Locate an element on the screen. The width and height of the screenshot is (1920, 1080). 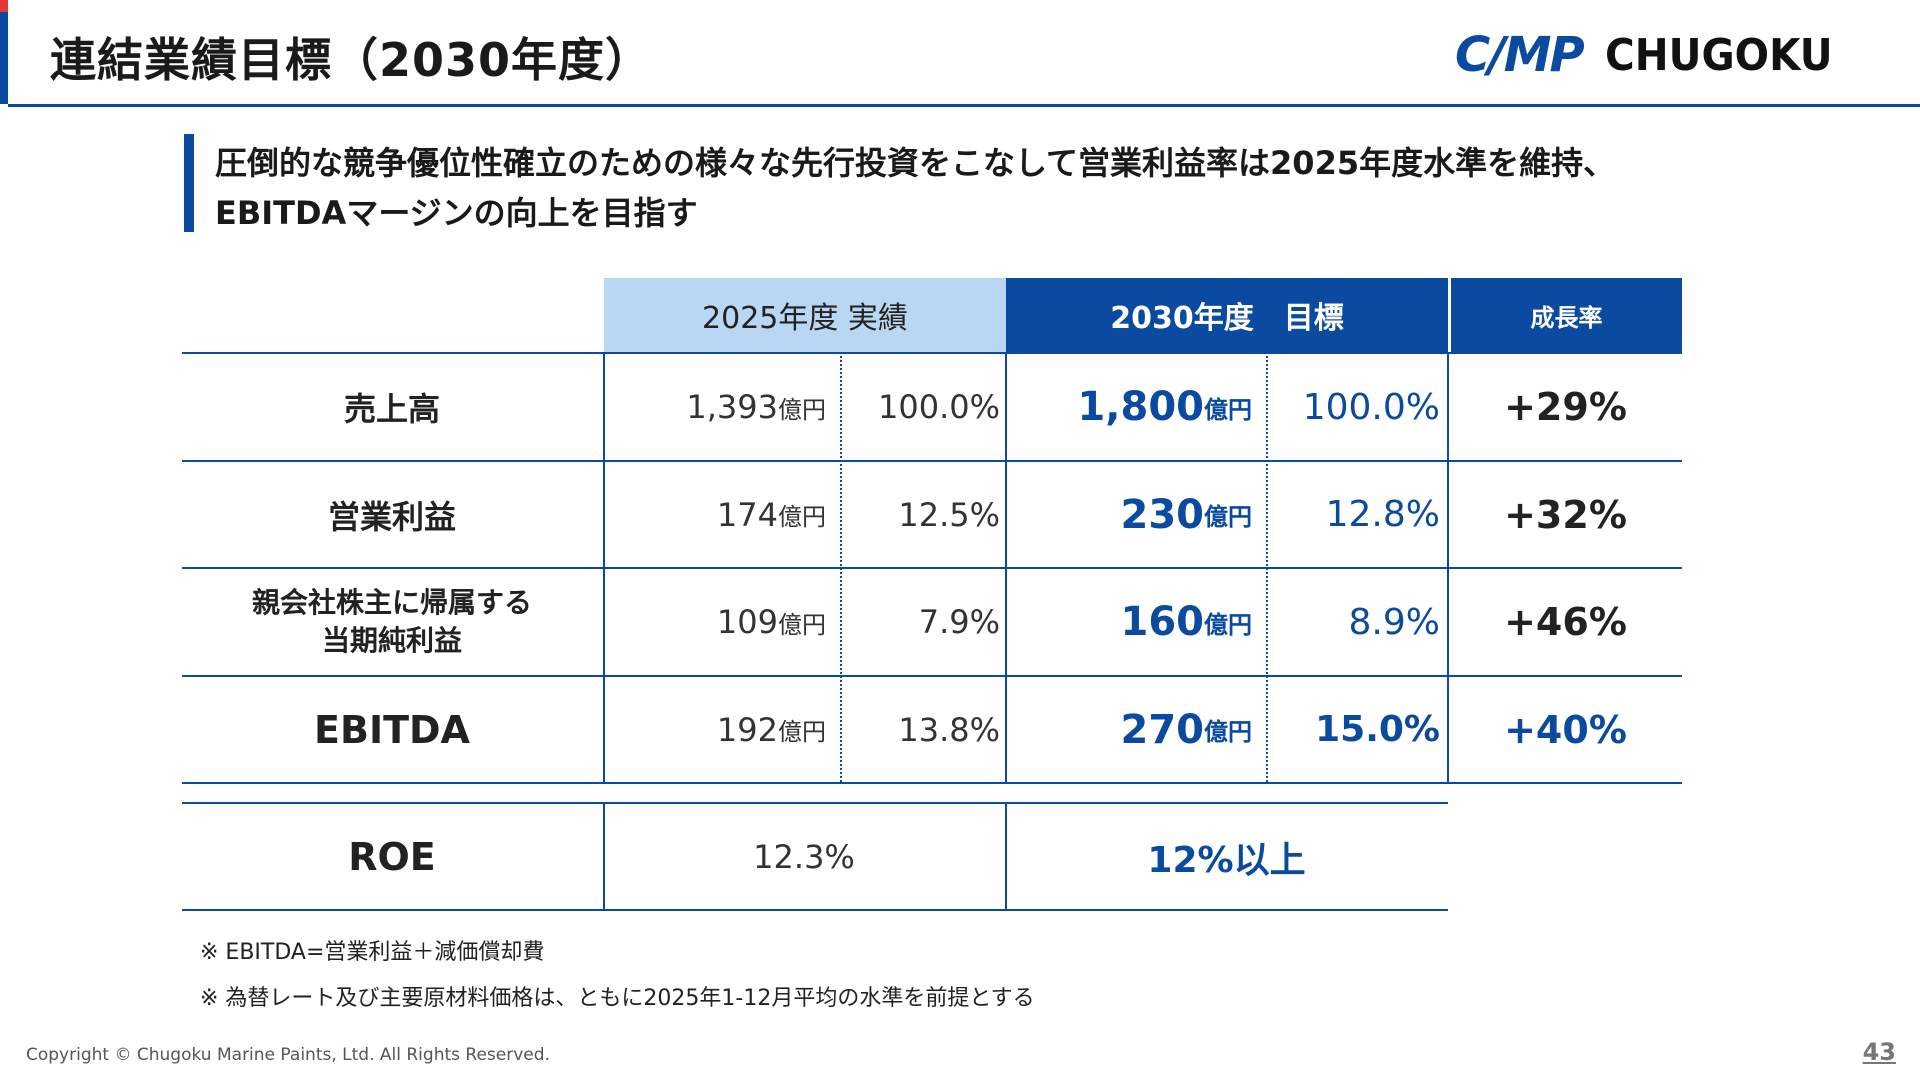
row-label-line-1: 親会社株主に帰属する is located at coordinates (391, 602).